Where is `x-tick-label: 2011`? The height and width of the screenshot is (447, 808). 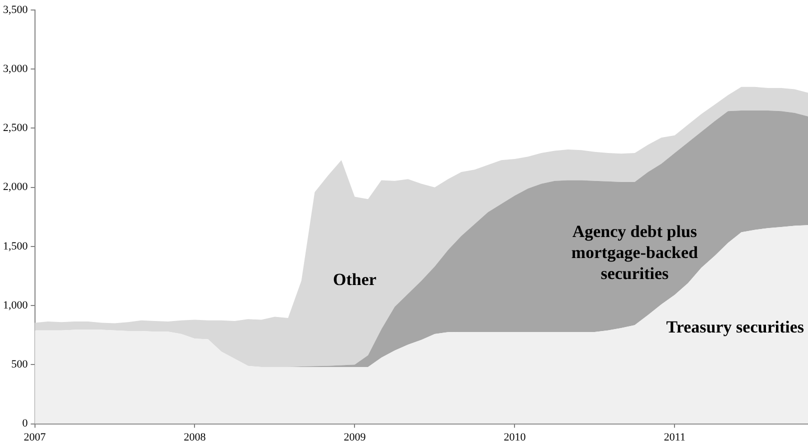 x-tick-label: 2011 is located at coordinates (675, 437).